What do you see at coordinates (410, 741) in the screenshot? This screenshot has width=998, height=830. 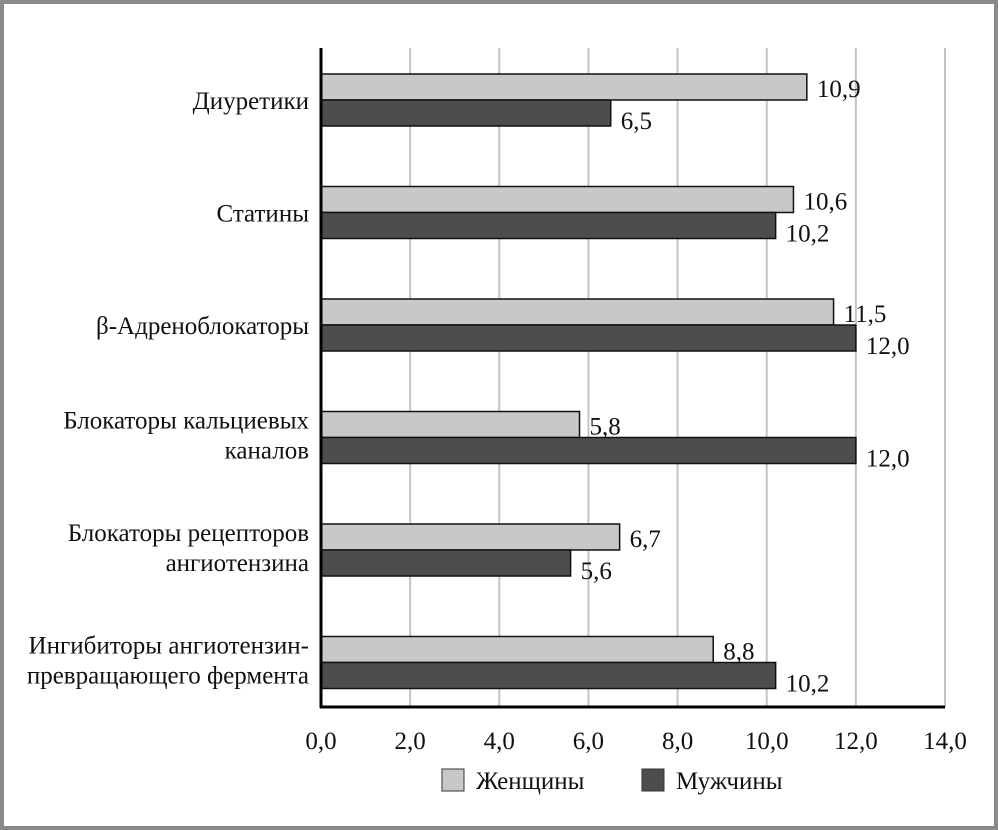 I see `x-tick-label: 2,0` at bounding box center [410, 741].